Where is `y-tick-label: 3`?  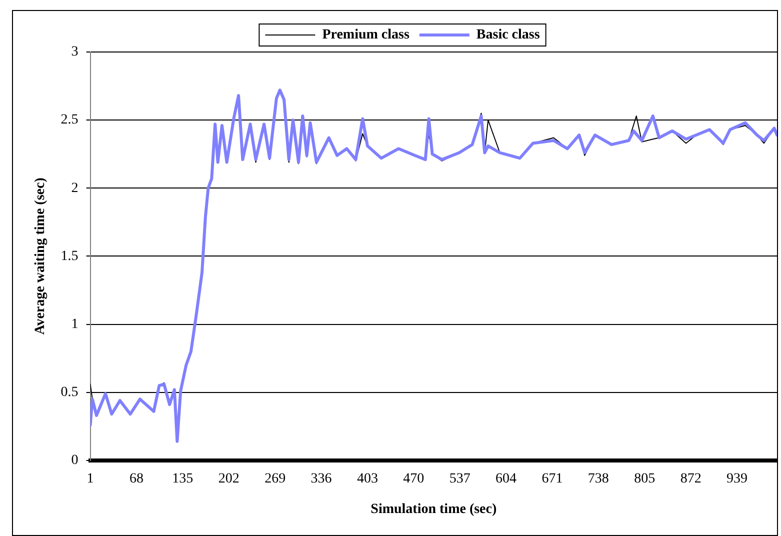 y-tick-label: 3 is located at coordinates (74, 52).